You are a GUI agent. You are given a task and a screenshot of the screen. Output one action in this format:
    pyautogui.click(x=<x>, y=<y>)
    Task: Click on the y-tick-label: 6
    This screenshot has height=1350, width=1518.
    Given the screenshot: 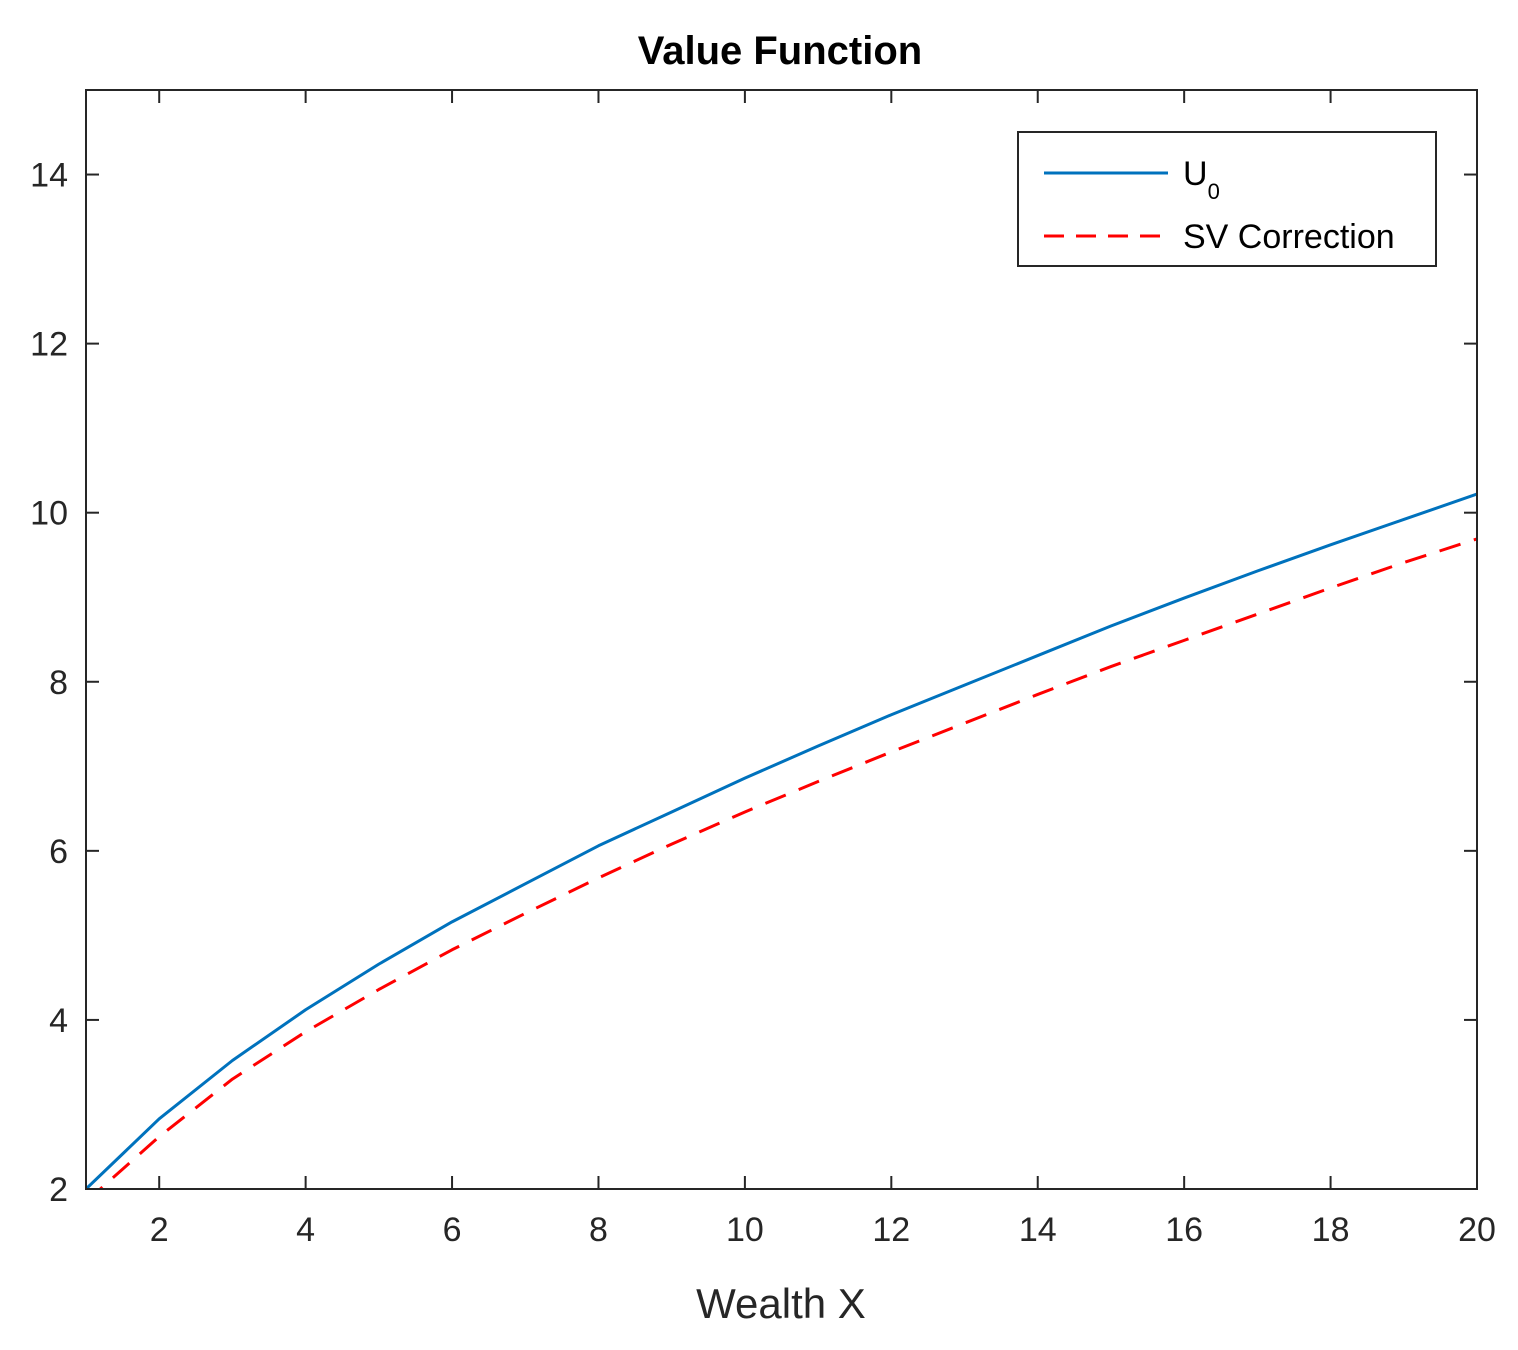 What is the action you would take?
    pyautogui.click(x=58, y=852)
    